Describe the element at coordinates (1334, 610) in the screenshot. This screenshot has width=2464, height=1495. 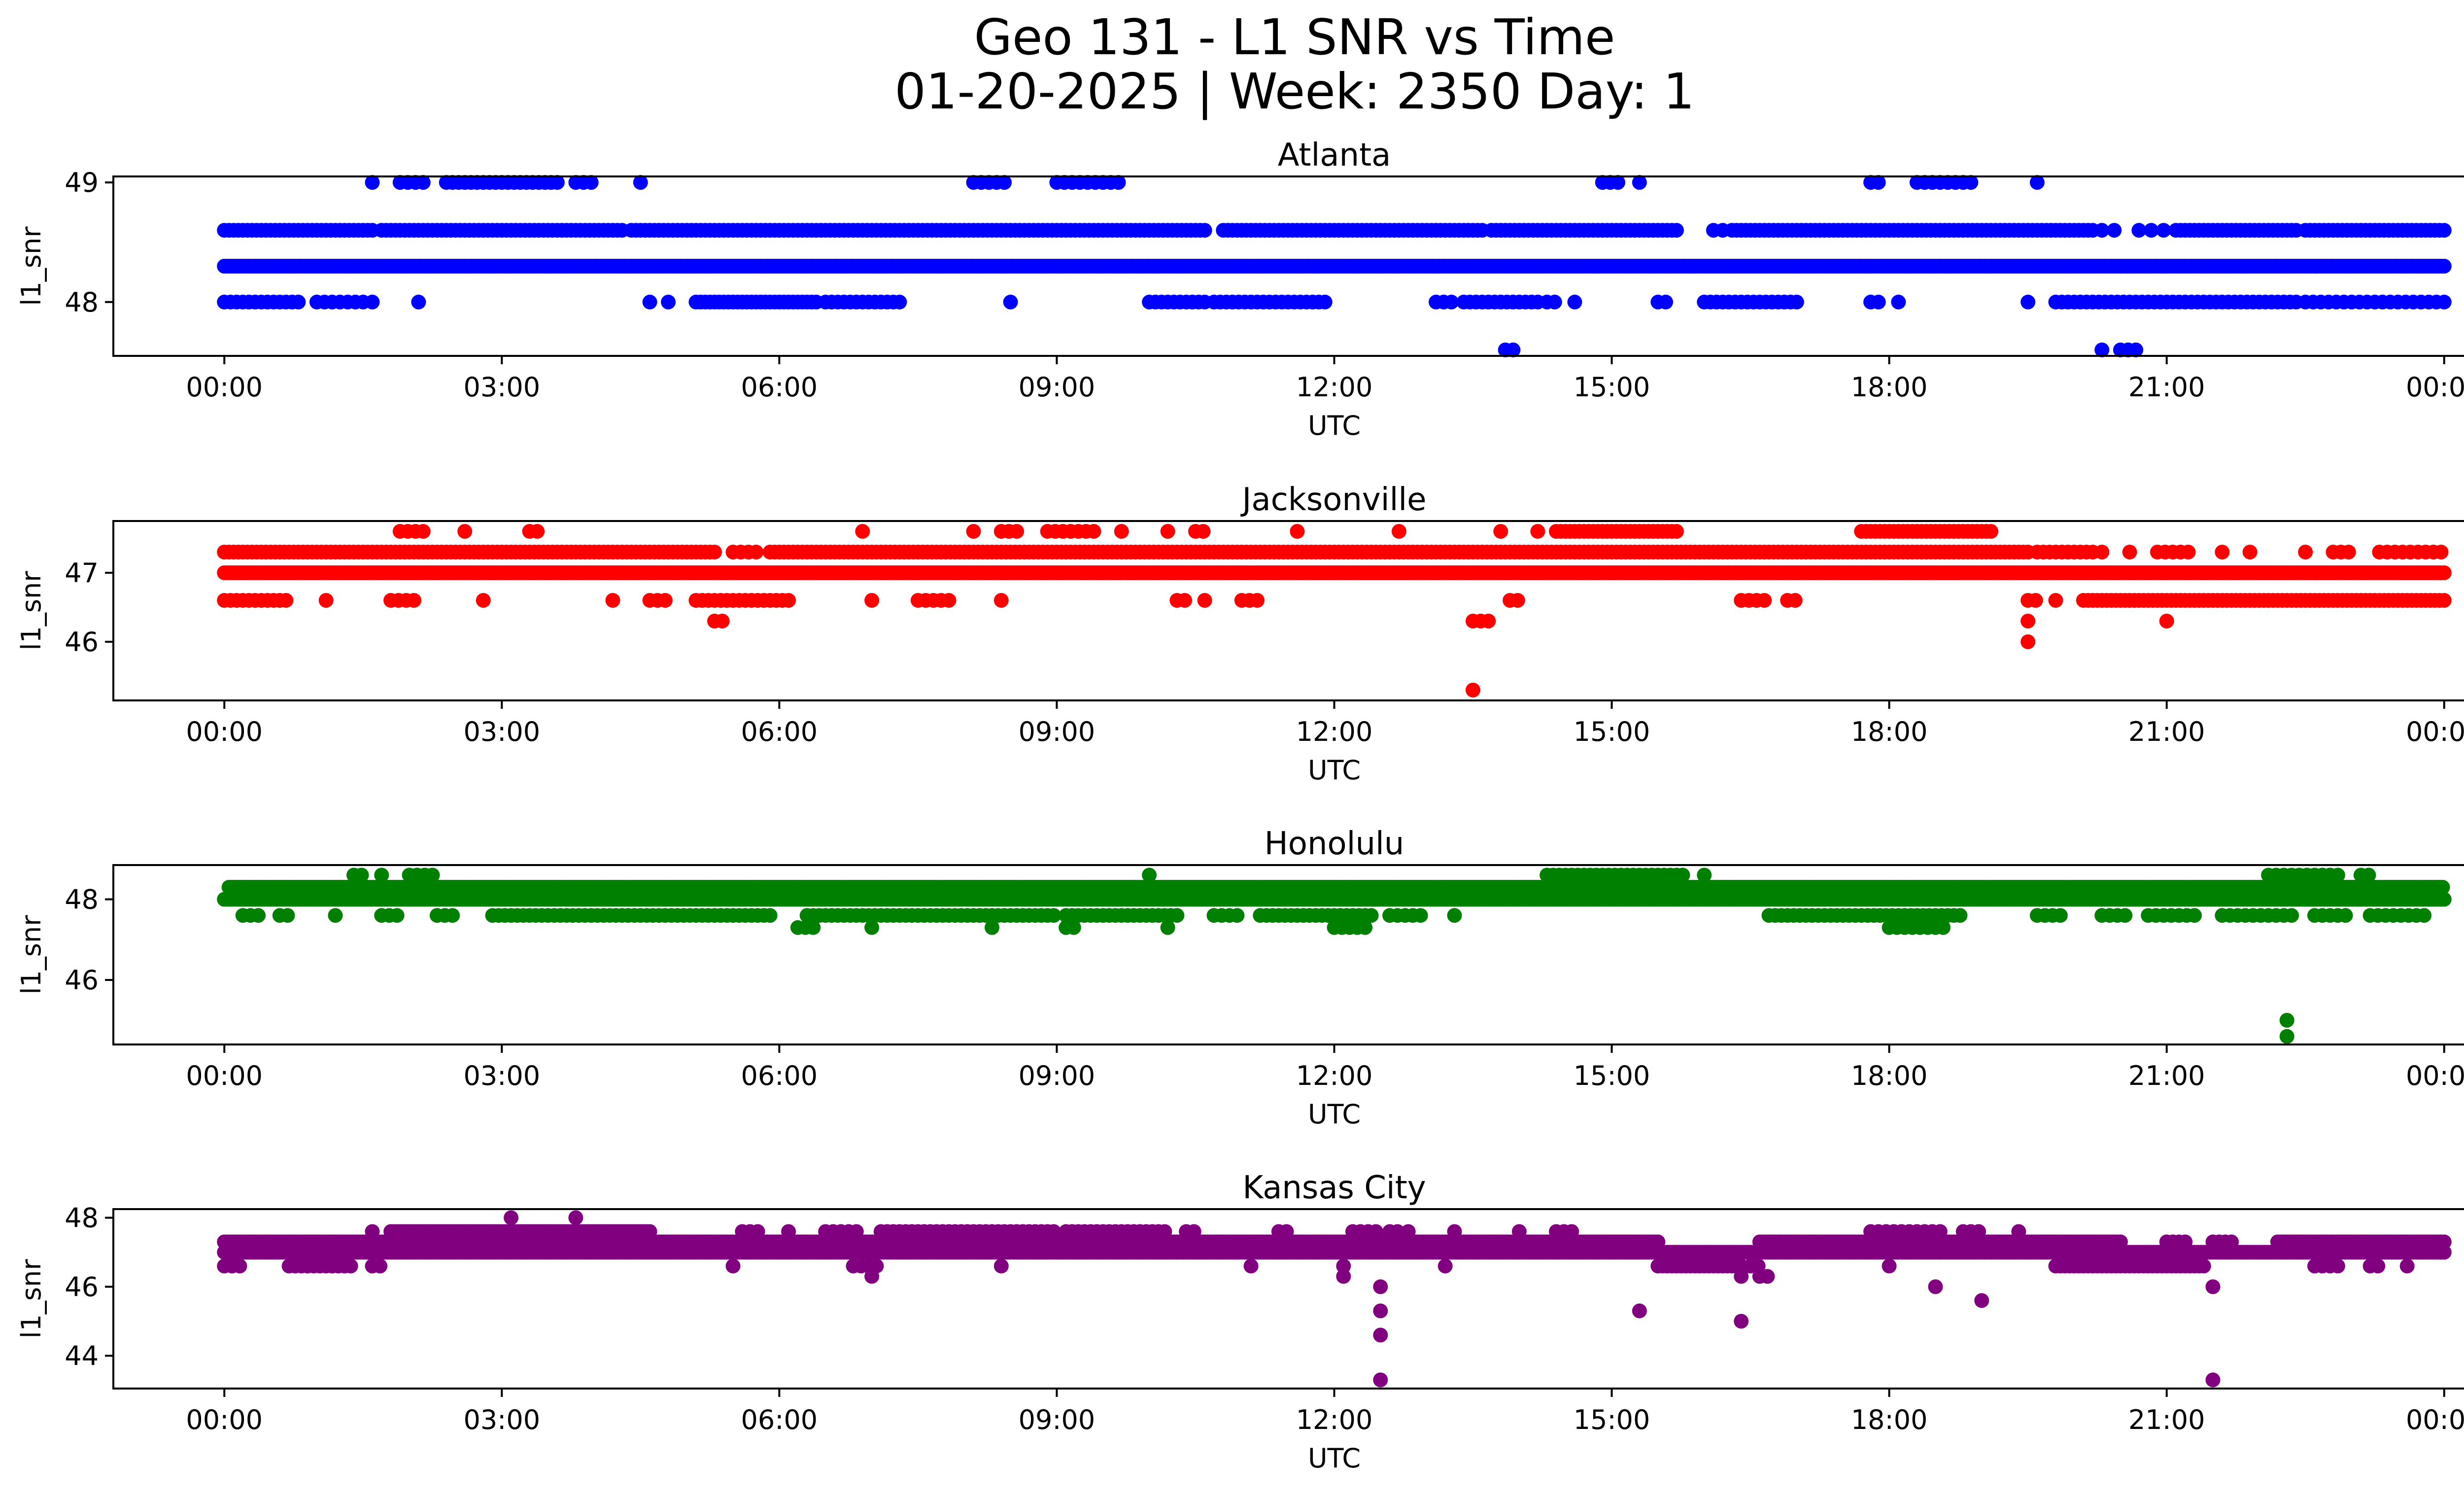
I see `scatter-series` at that location.